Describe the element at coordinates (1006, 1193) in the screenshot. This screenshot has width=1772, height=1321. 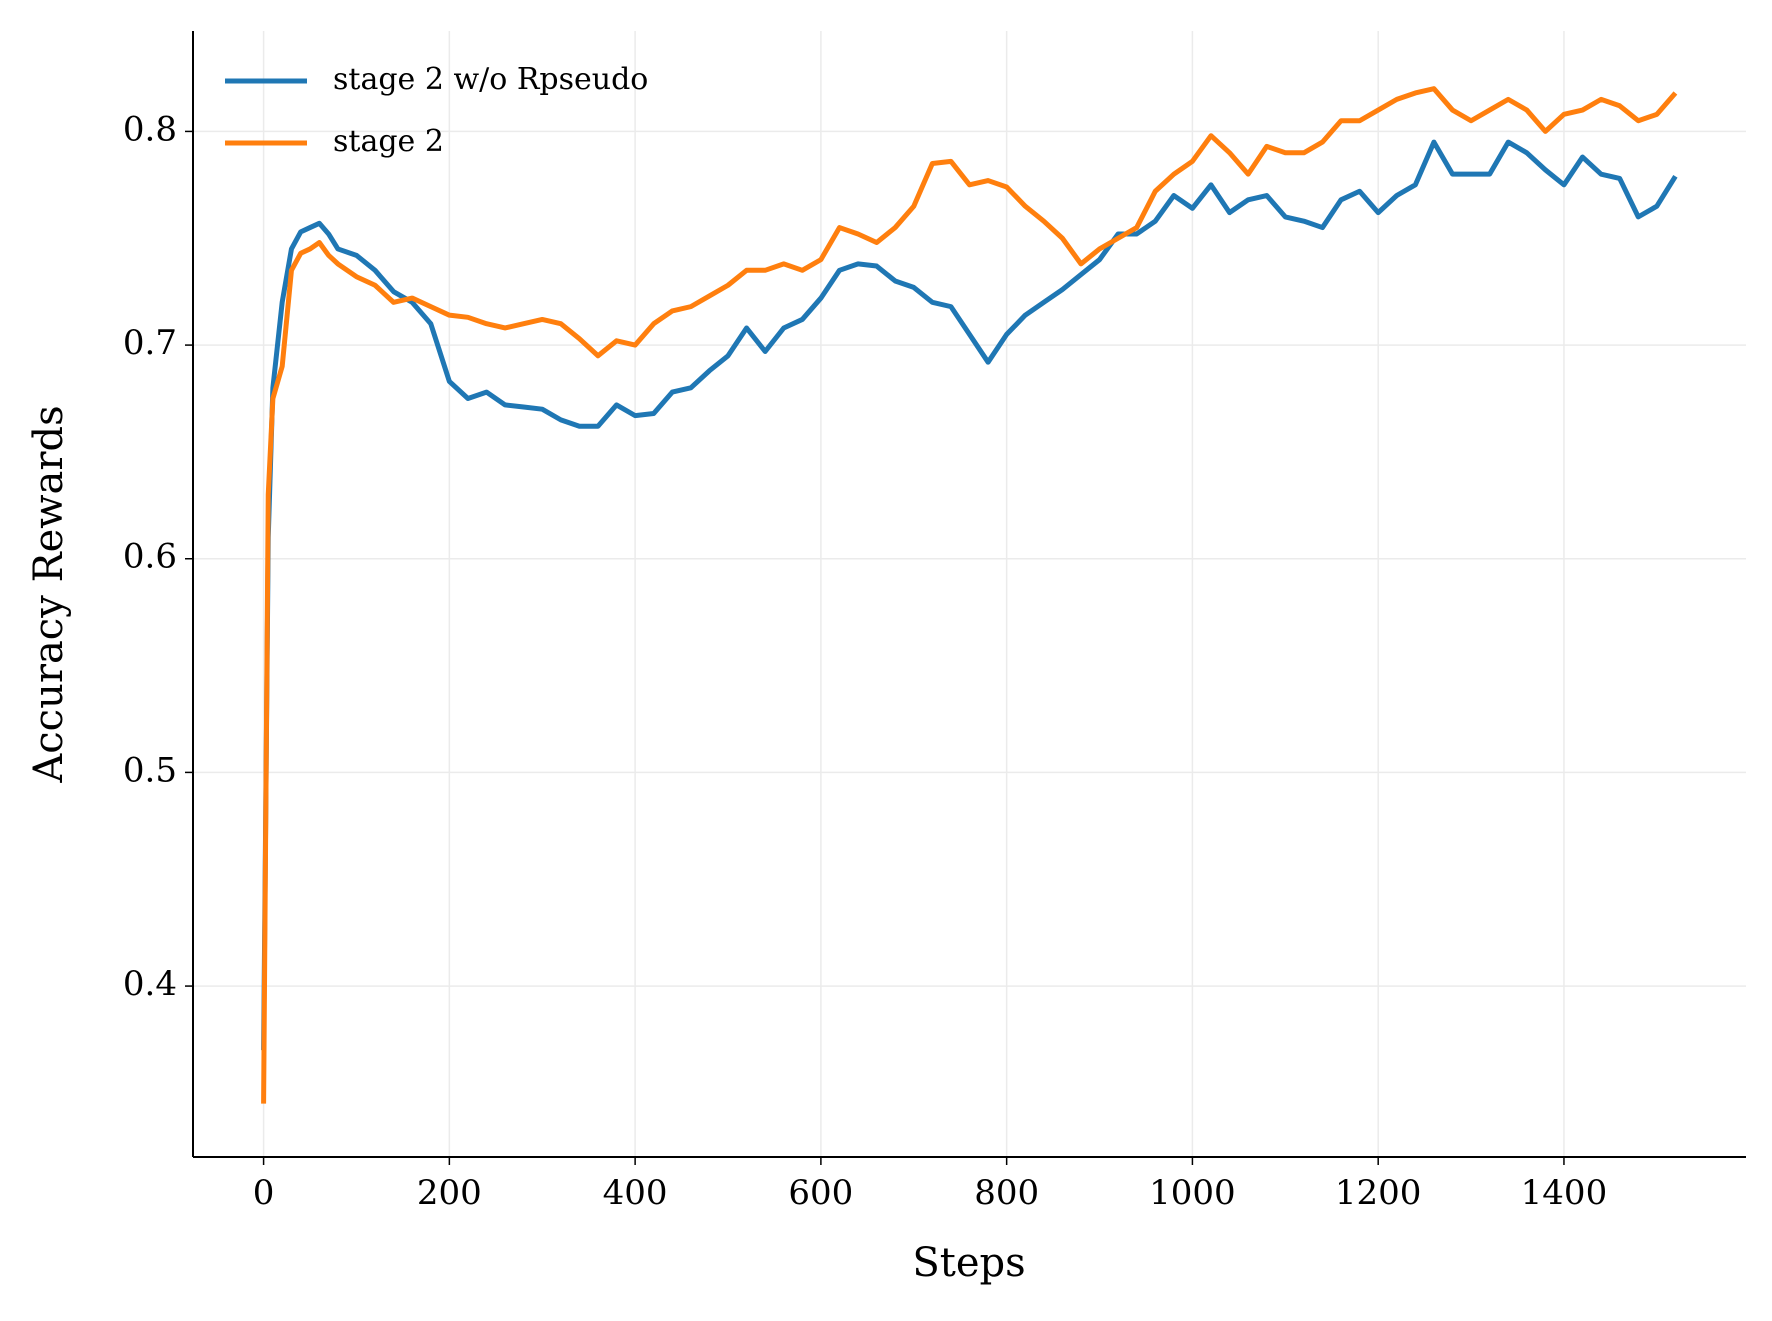
I see `x-tick-label: 800` at that location.